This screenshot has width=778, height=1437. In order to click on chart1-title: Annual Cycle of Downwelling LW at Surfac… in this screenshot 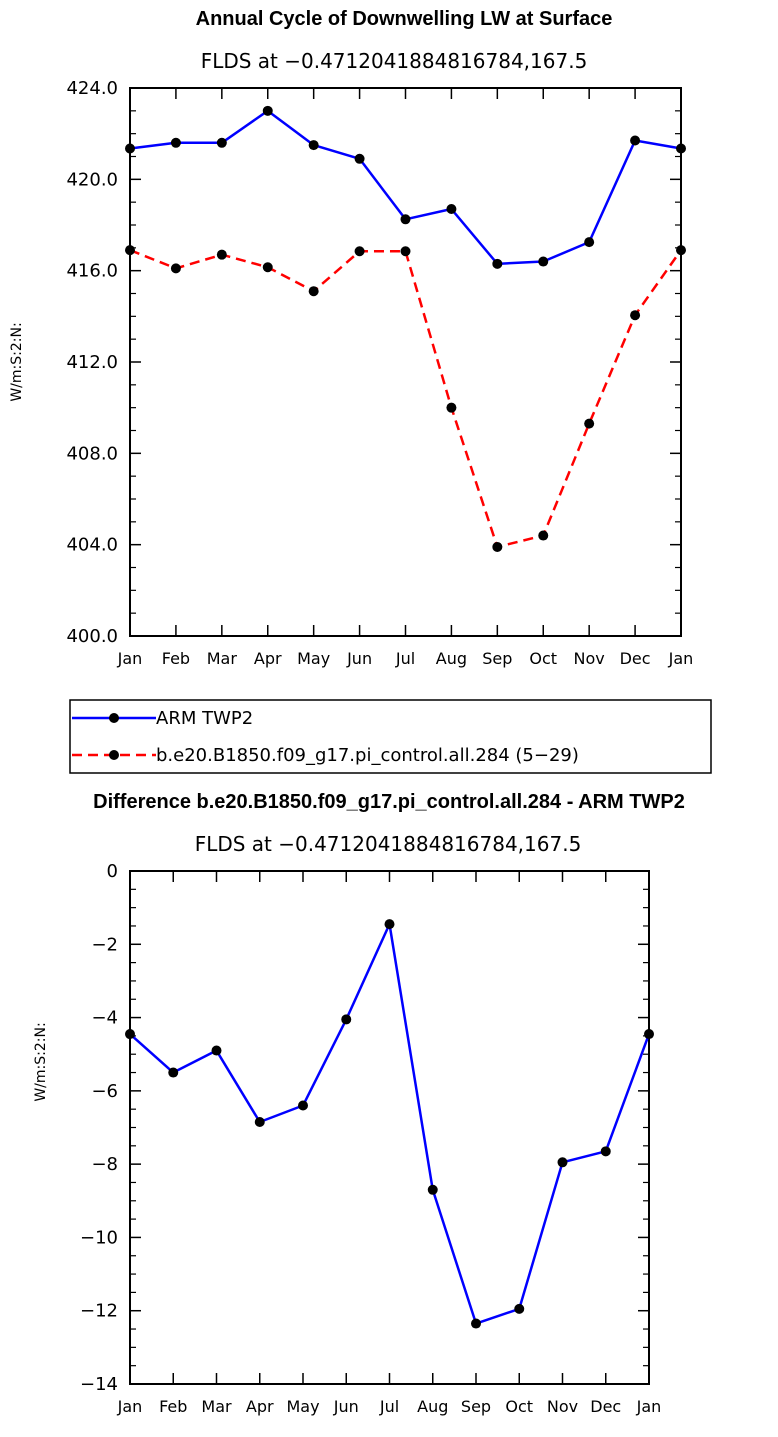, I will do `click(404, 19)`.